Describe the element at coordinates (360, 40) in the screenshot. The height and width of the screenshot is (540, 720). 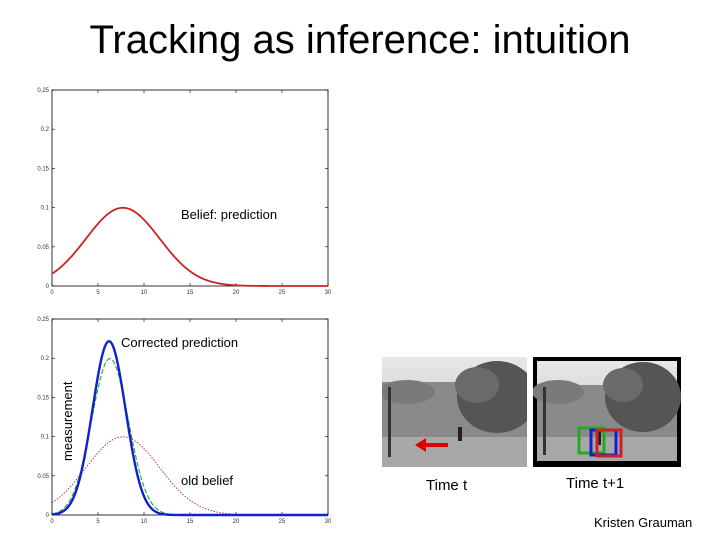
I see `slide-title: Tracking as inference: intuition` at that location.